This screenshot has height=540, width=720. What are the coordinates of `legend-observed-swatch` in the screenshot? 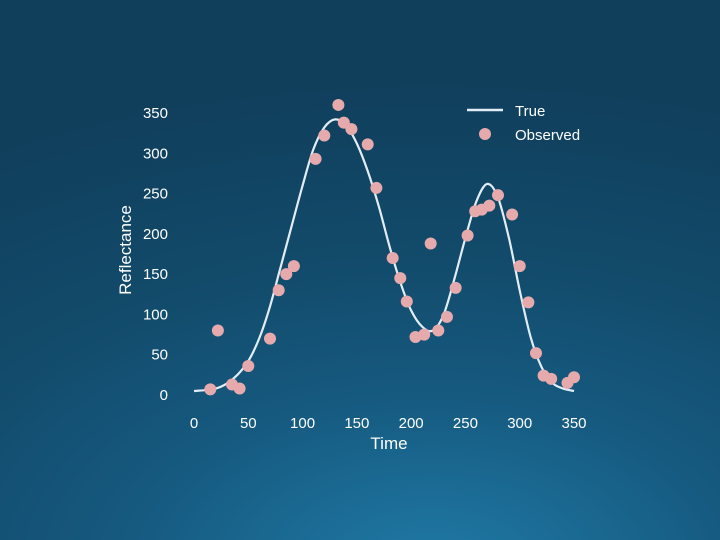 It's located at (485, 134).